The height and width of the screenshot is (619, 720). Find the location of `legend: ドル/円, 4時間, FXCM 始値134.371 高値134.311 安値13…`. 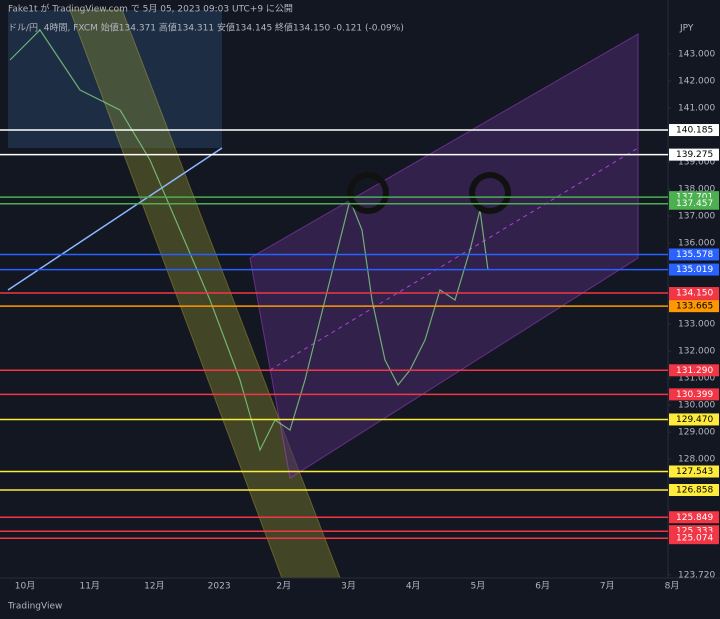

legend: ドル/円, 4時間, FXCM 始値134.371 高値134.311 安値13… is located at coordinates (206, 28).